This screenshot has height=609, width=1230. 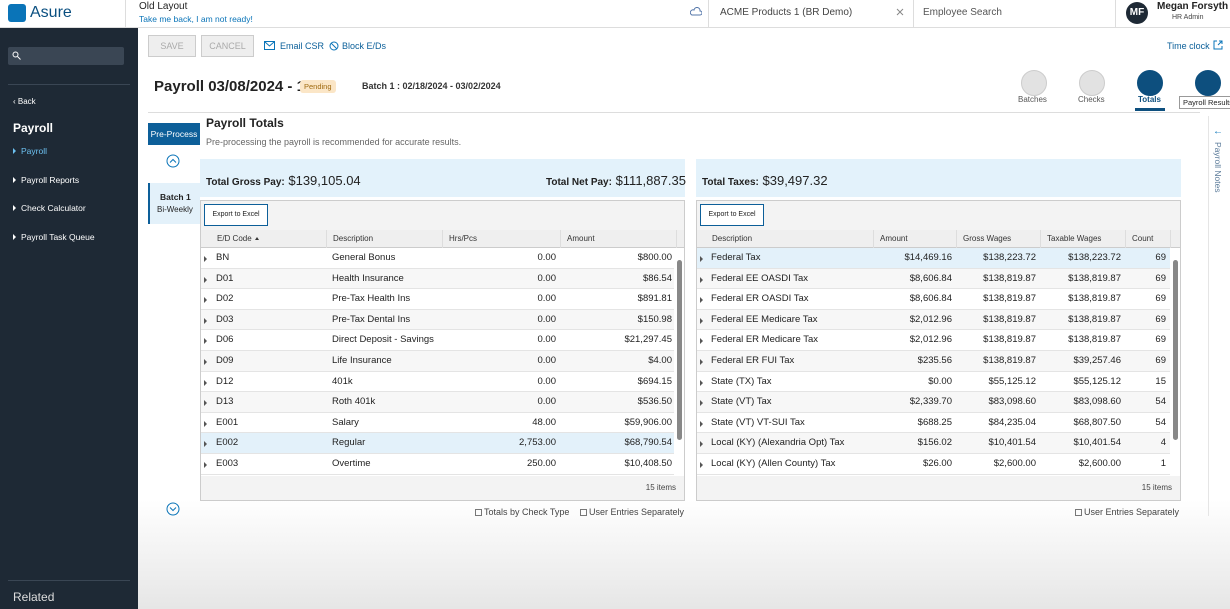 What do you see at coordinates (30, 151) in the screenshot?
I see `nav-item: Payroll` at bounding box center [30, 151].